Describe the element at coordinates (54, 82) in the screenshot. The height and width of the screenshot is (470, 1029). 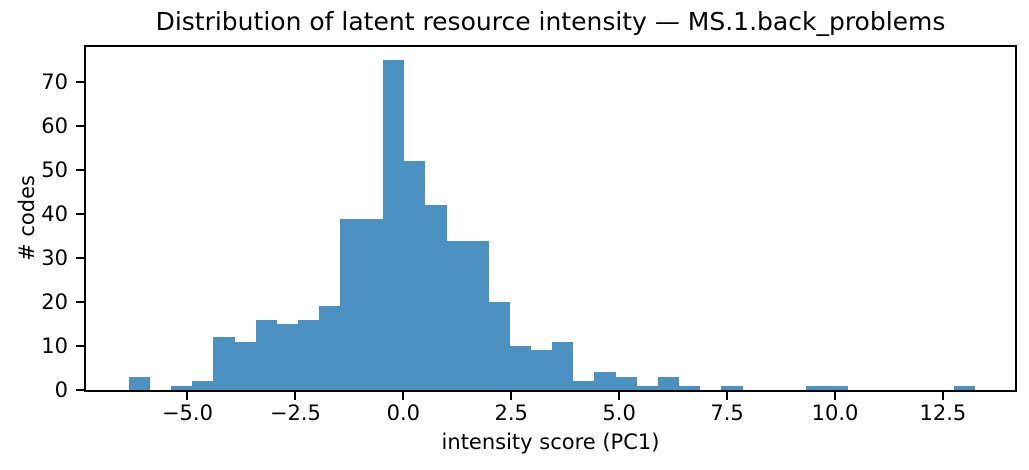
I see `y-tick-label: 70` at that location.